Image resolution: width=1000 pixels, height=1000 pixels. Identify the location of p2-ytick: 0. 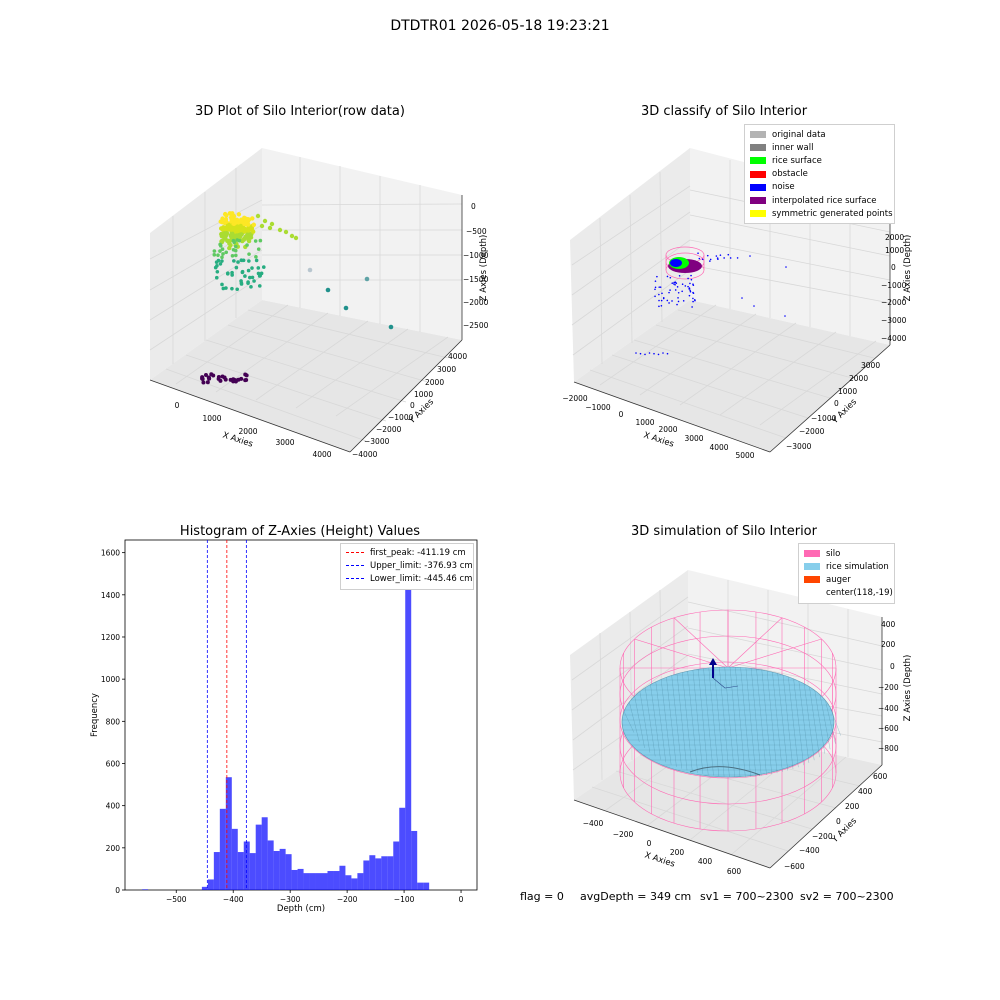
(836, 403).